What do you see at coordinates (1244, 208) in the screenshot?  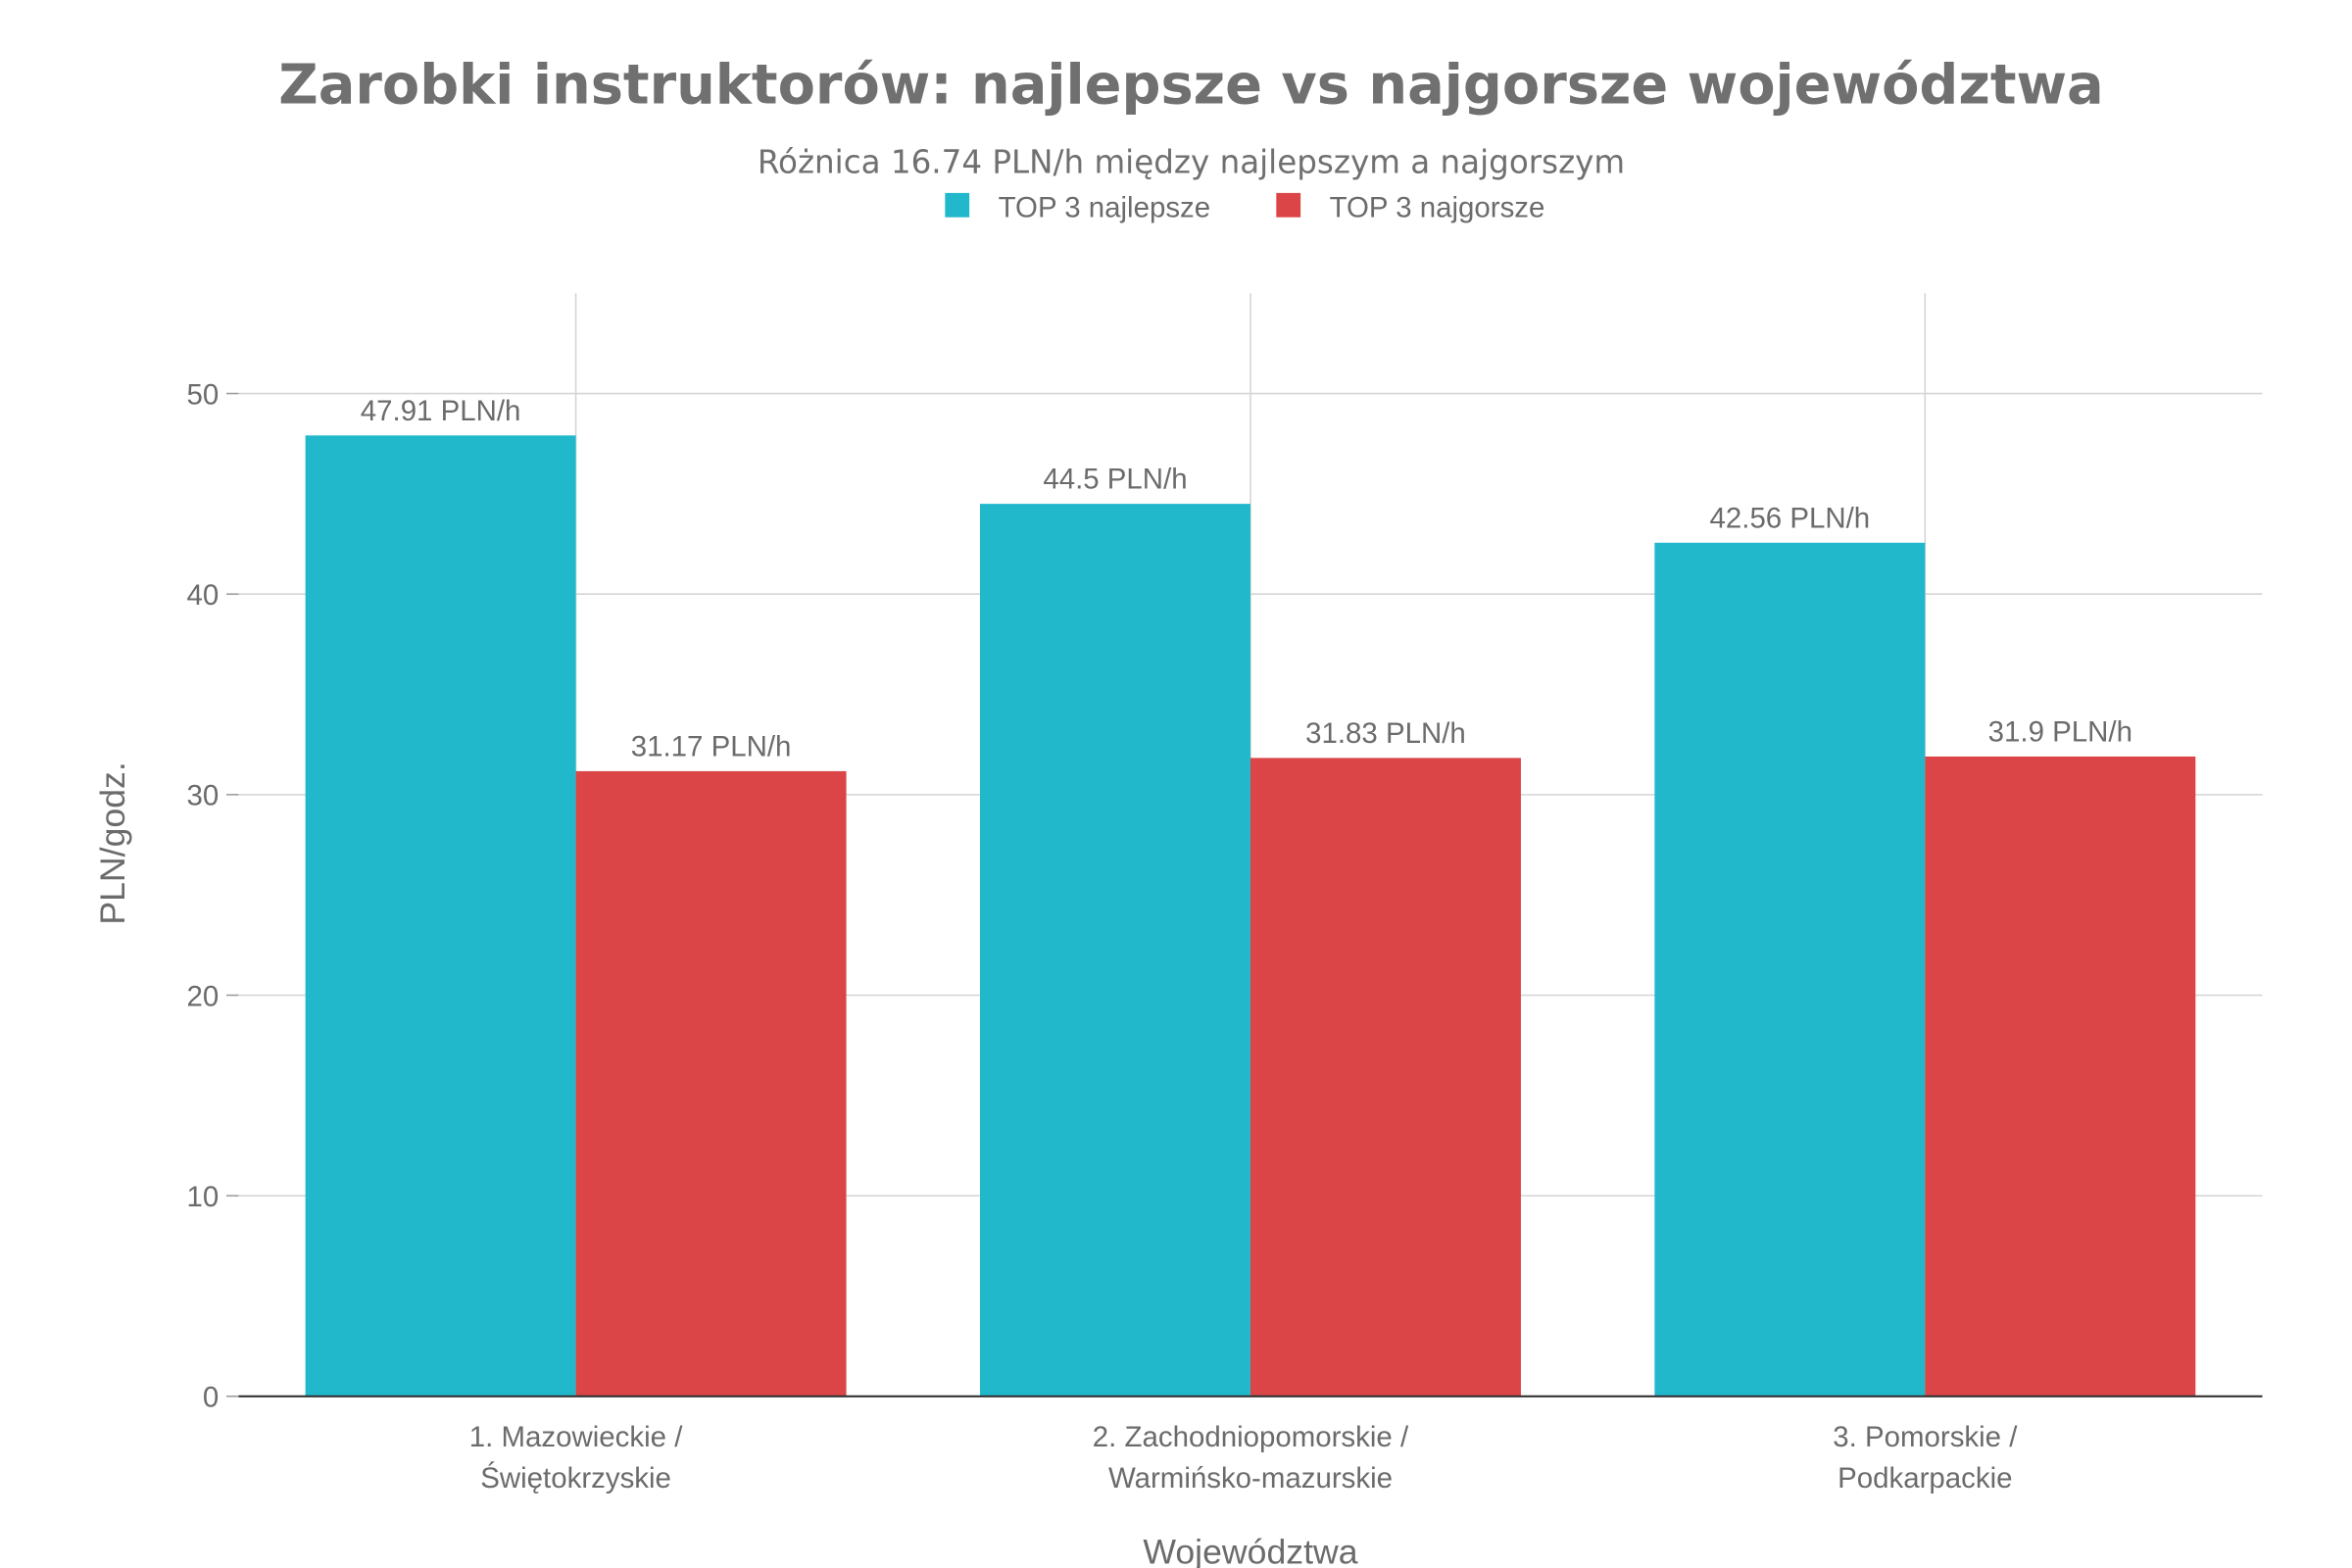 I see `legend: TOP 3 najlepsze TOP 3 najgorsze` at bounding box center [1244, 208].